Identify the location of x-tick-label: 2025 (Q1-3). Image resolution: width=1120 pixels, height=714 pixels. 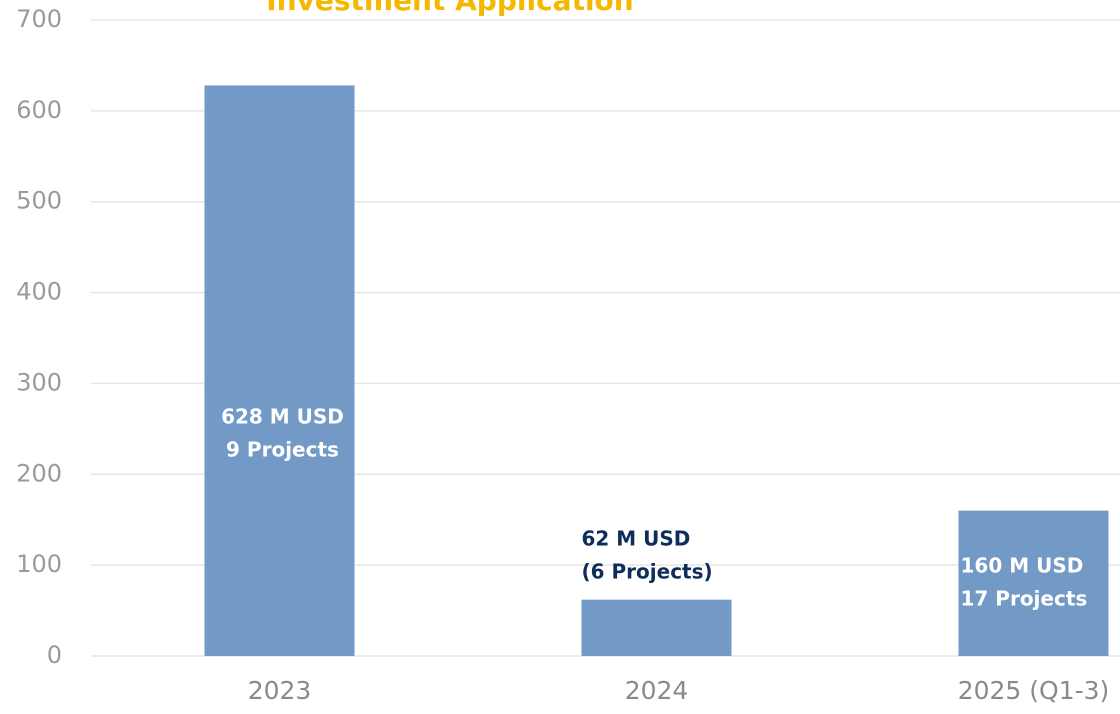
(1034, 690).